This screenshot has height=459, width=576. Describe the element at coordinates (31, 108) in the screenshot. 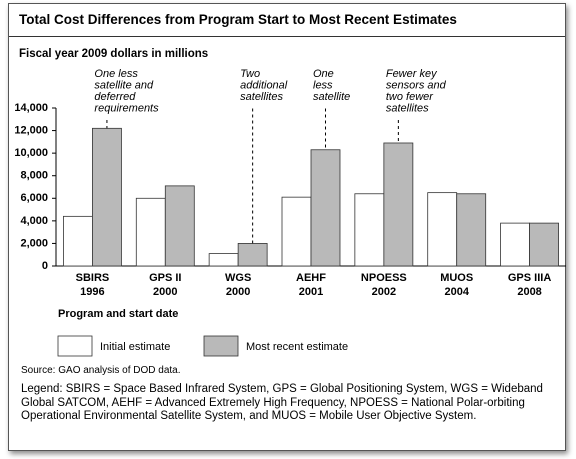

I see `y-tick-label: 14,000` at that location.